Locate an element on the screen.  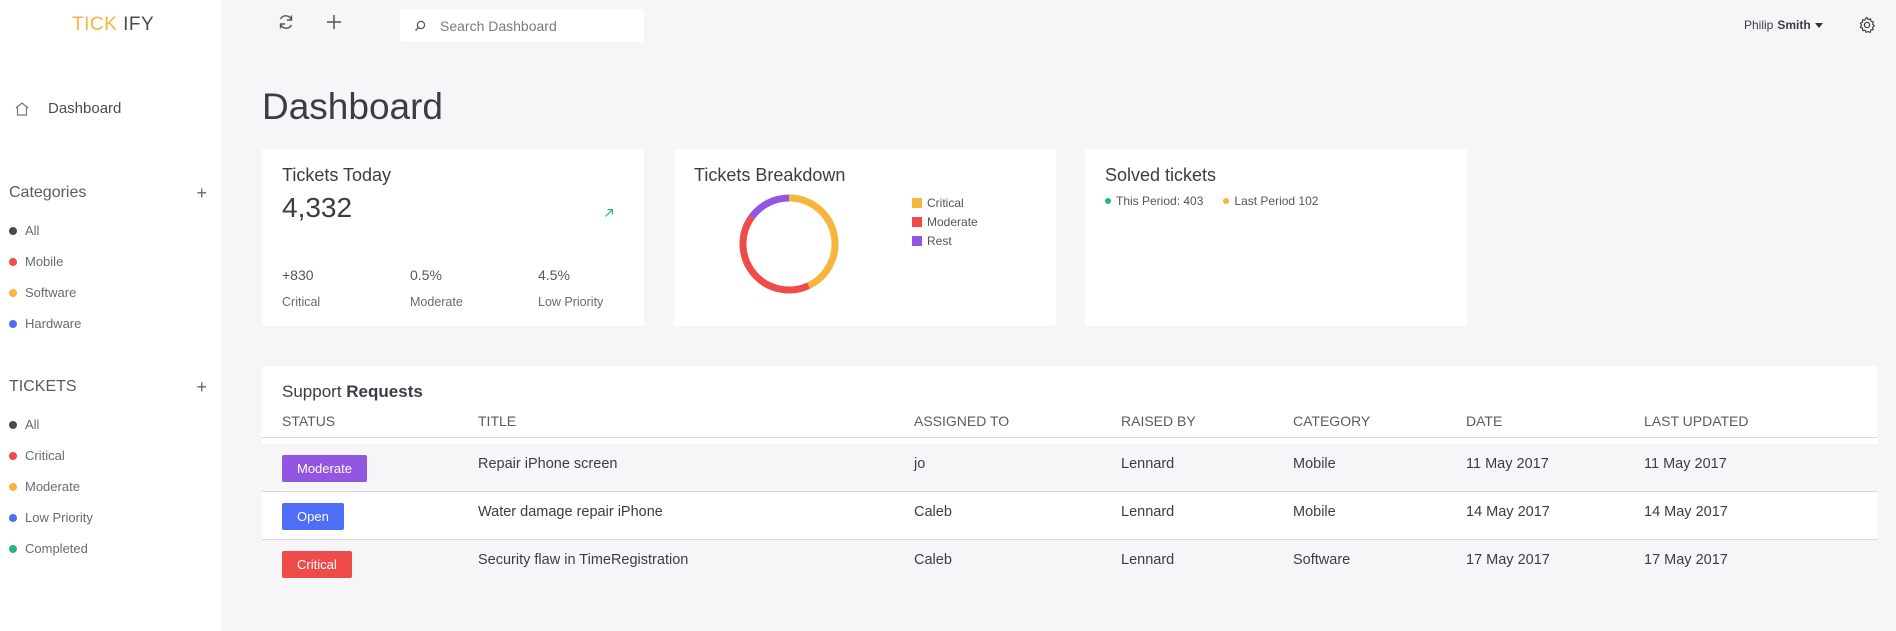
ticket-filter-all: All is located at coordinates (51, 424).